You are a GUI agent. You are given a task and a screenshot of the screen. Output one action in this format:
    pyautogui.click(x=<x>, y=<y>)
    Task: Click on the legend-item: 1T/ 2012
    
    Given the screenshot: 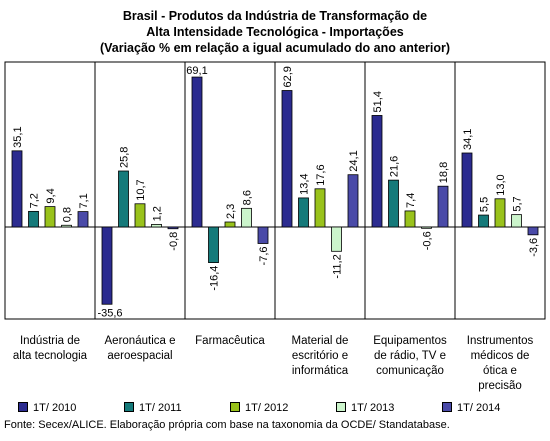 What is the action you would take?
    pyautogui.click(x=259, y=409)
    